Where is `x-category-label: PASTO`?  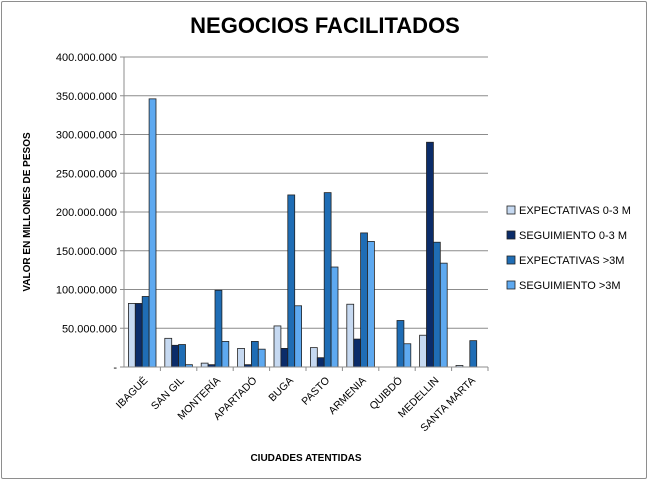
x-category-label: PASTO is located at coordinates (315, 391).